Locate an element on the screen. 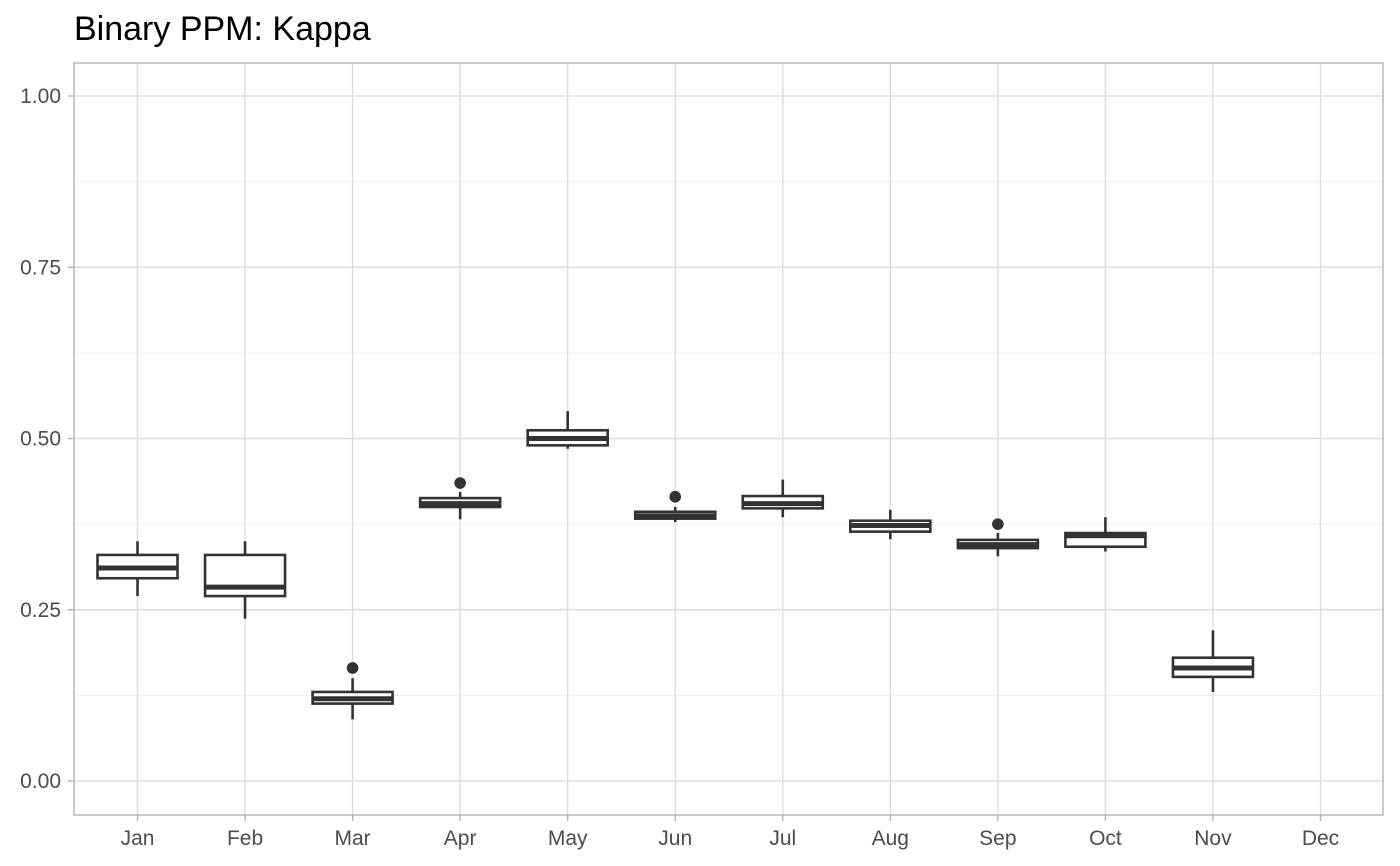 The width and height of the screenshot is (1400, 866). y-tick-label: 0.00 is located at coordinates (40, 781).